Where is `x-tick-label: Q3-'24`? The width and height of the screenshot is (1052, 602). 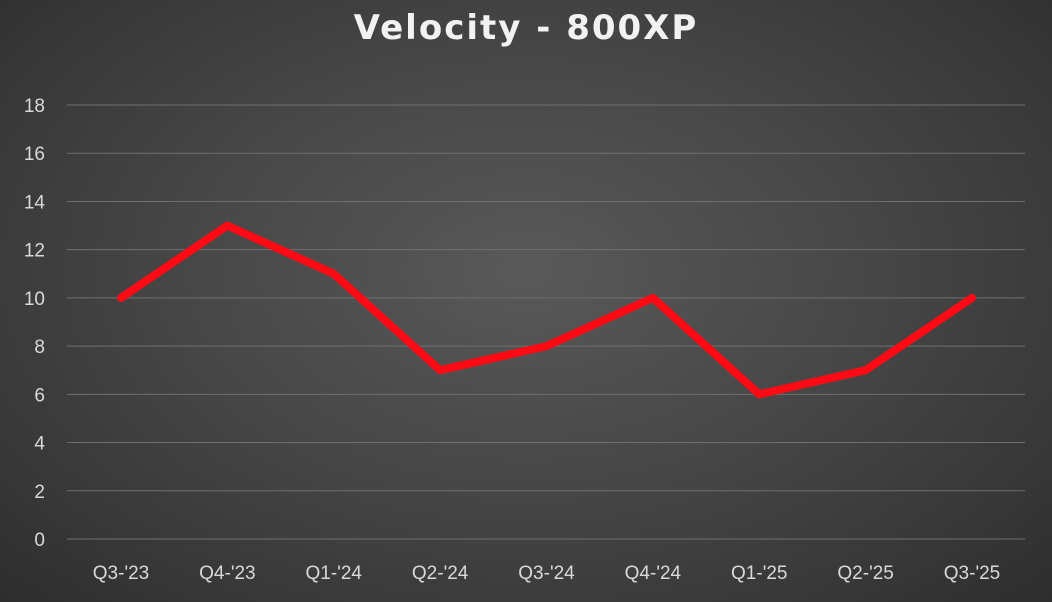 x-tick-label: Q3-'24 is located at coordinates (546, 573).